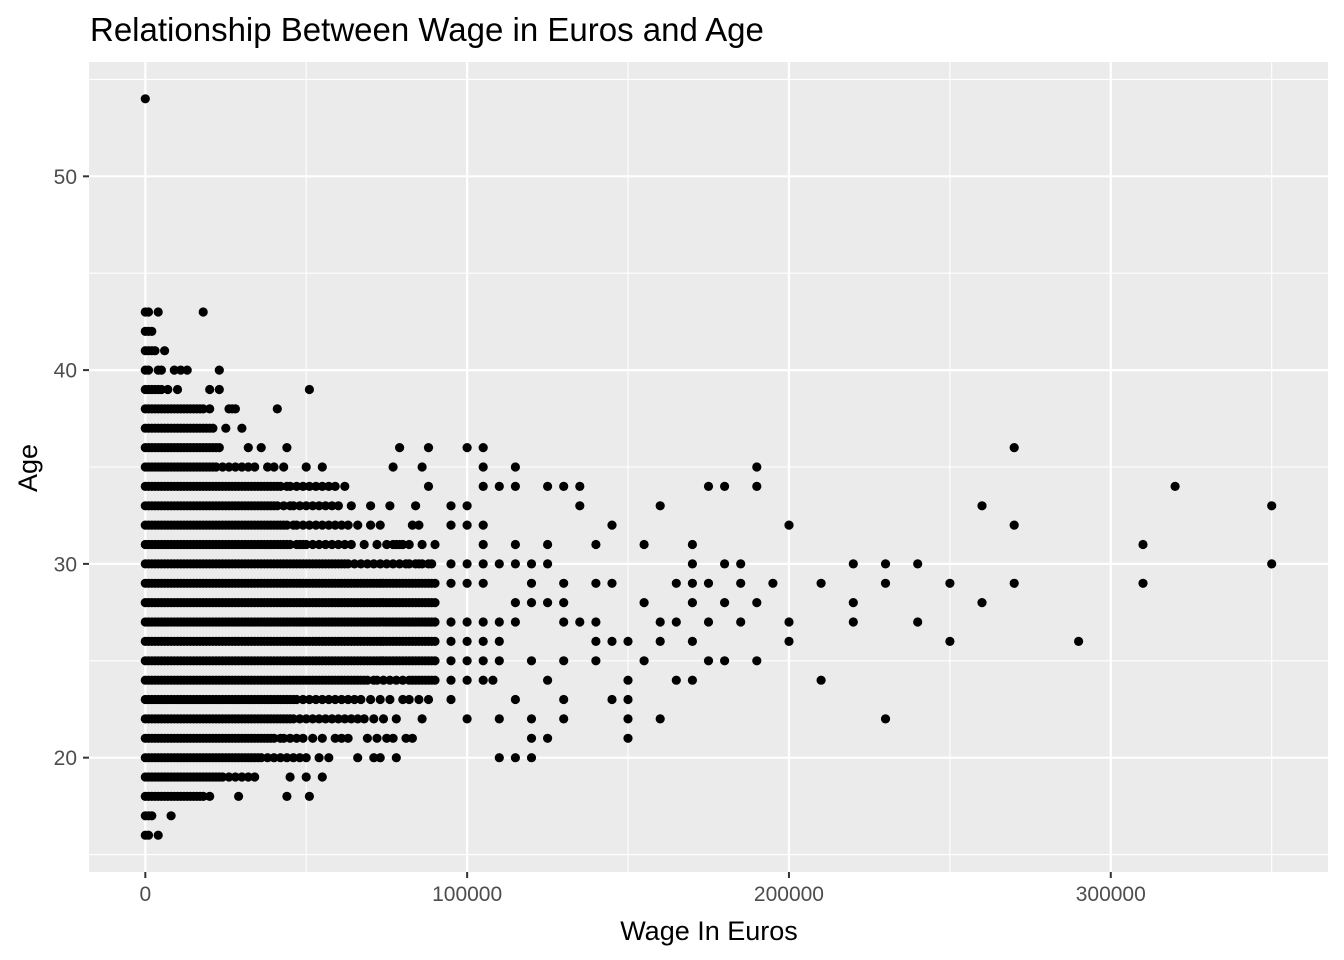 This screenshot has height=960, width=1344. I want to click on y-axis-title: Age, so click(28, 468).